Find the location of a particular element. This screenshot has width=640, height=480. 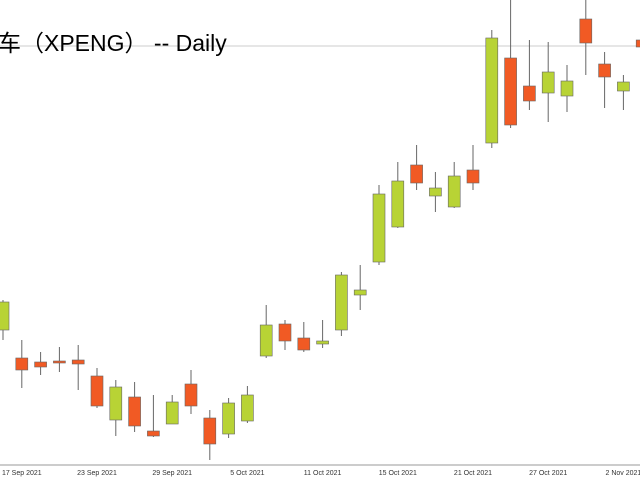

x-tick-label: 21 Oct 2021 is located at coordinates (473, 473).